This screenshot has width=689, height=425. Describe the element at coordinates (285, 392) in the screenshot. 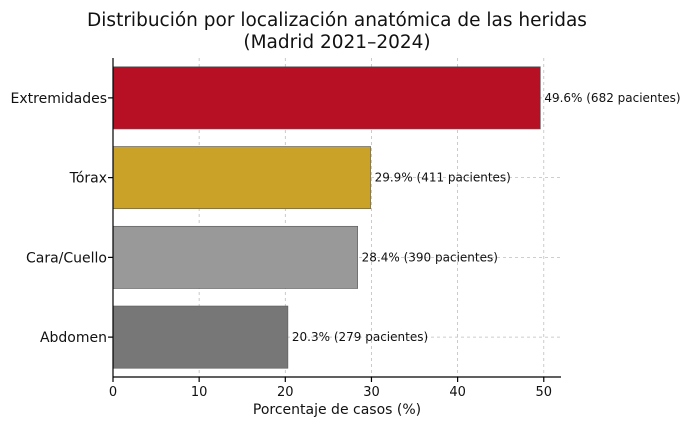

I see `x-tick-label-2: 20` at that location.